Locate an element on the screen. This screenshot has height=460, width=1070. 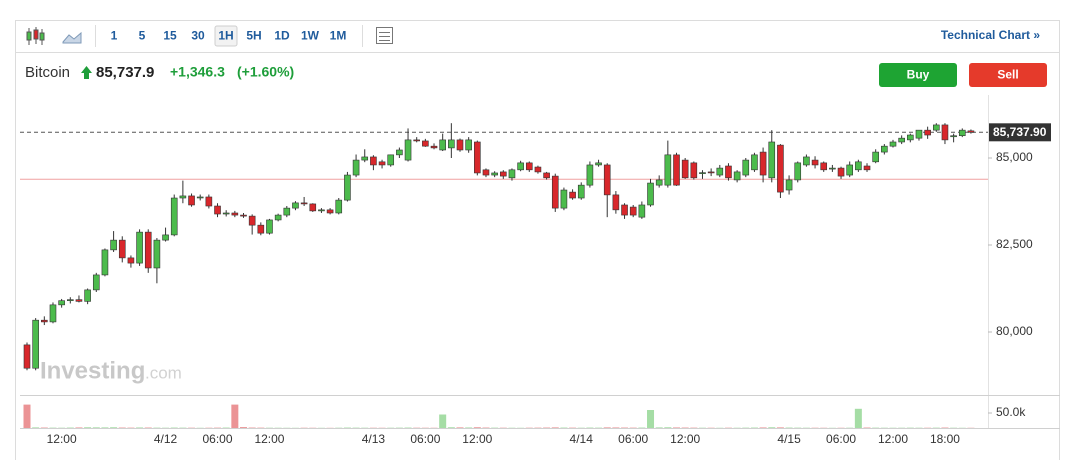
buy-button is located at coordinates (918, 75).